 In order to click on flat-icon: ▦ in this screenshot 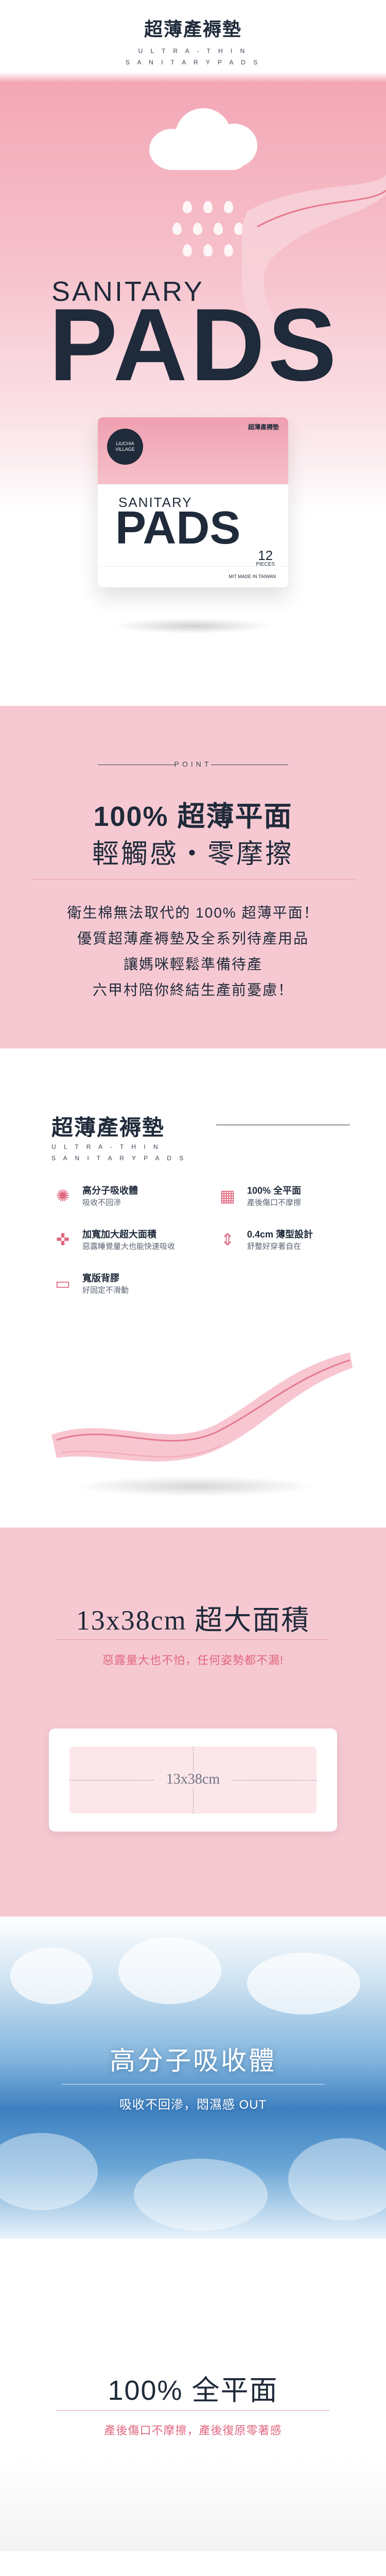, I will do `click(227, 1196)`.